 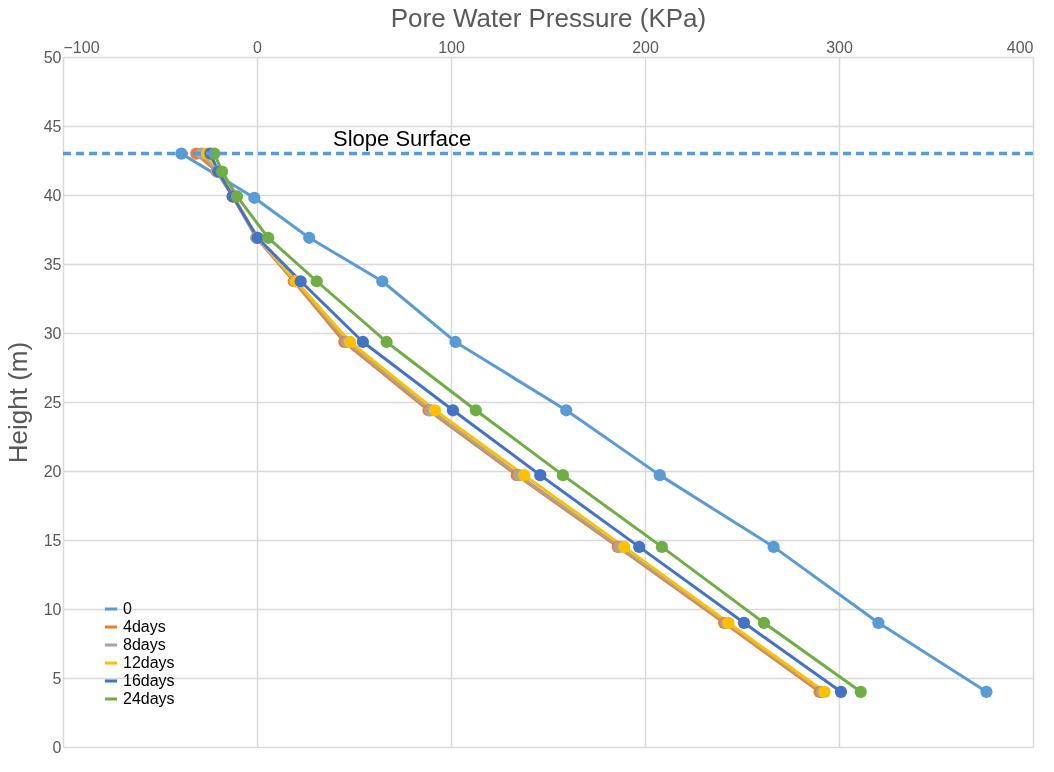 What do you see at coordinates (52, 540) in the screenshot?
I see `y-tick-label: 15` at bounding box center [52, 540].